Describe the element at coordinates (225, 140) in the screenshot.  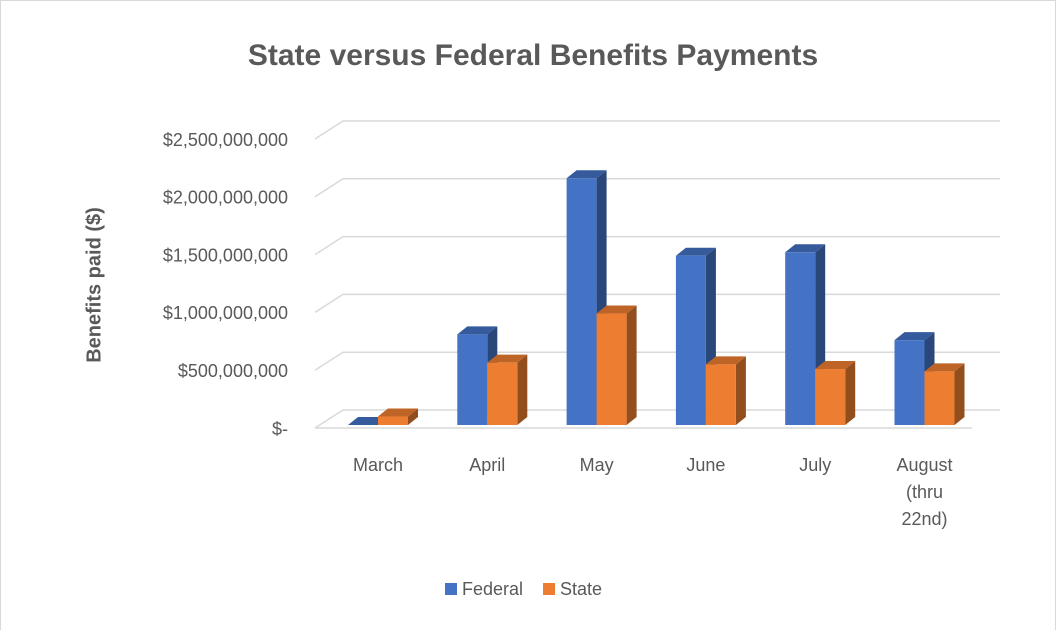
I see `y-tick-label: $2,500,000,000` at that location.